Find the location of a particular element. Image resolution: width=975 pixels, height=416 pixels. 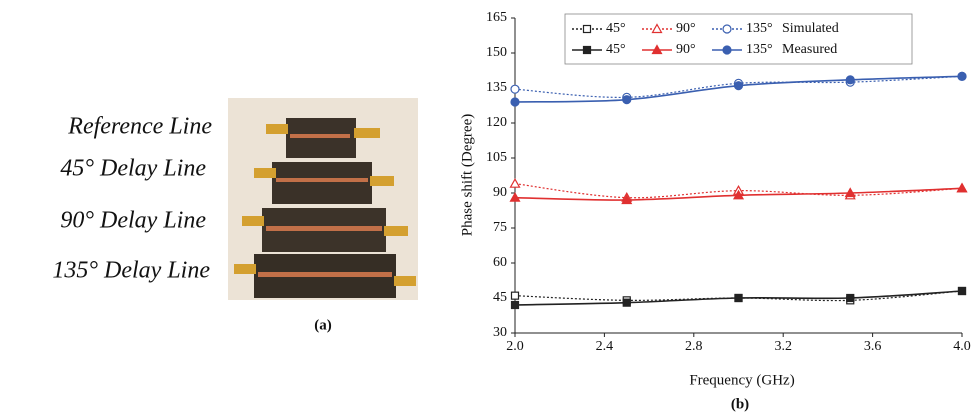

y-axis-label: Phase shift (Degree) is located at coordinates (467, 175).